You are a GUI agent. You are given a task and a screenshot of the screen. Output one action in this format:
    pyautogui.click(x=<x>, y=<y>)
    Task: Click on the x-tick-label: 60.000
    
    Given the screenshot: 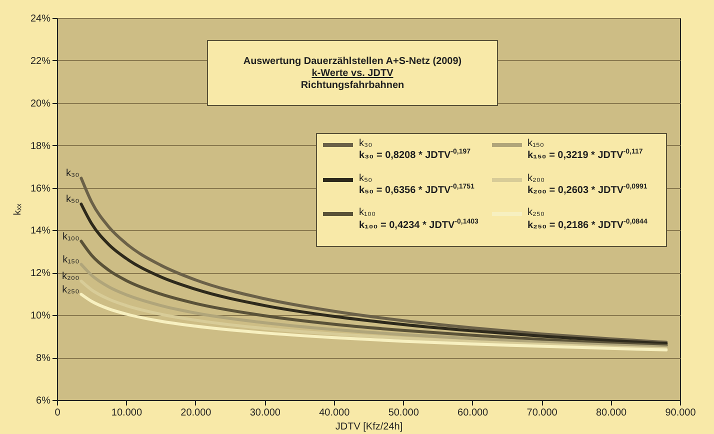 What is the action you would take?
    pyautogui.click(x=473, y=413)
    